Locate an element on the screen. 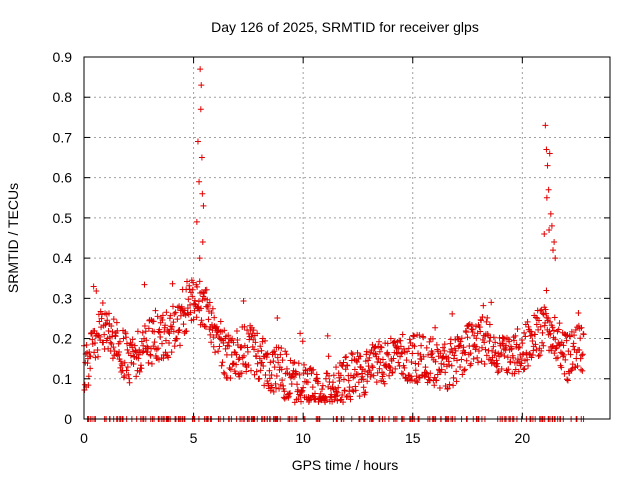 The height and width of the screenshot is (480, 640). y-tick-label: 0.4 is located at coordinates (63, 258).